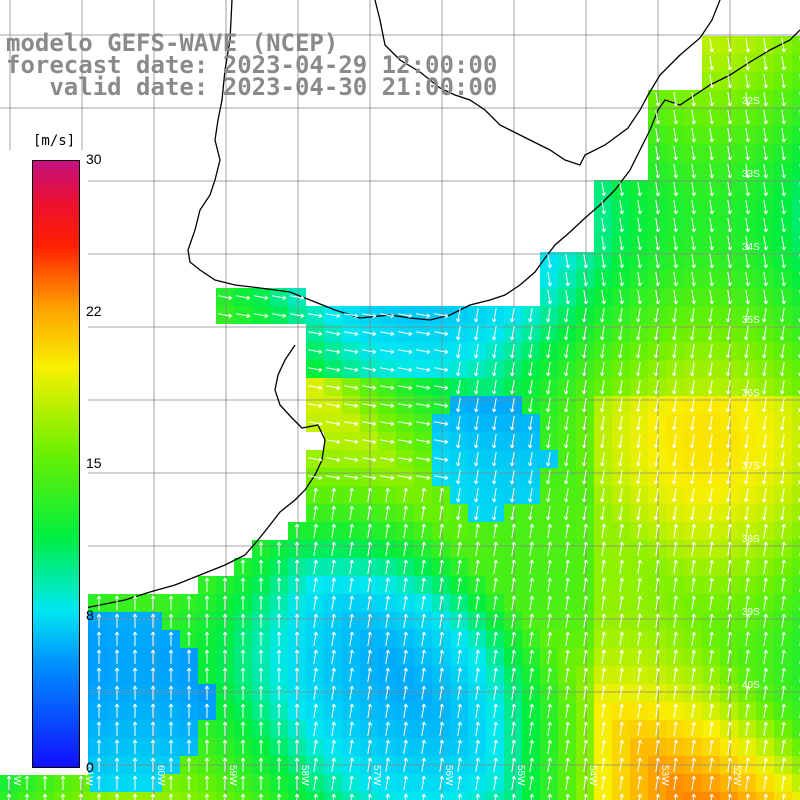 Image resolution: width=800 pixels, height=800 pixels. What do you see at coordinates (160, 775) in the screenshot?
I see `lon-label: 60W` at bounding box center [160, 775].